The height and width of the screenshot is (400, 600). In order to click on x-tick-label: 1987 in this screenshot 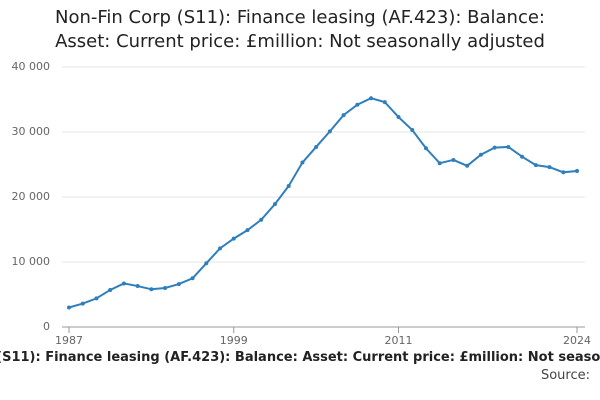, I will do `click(69, 340)`.